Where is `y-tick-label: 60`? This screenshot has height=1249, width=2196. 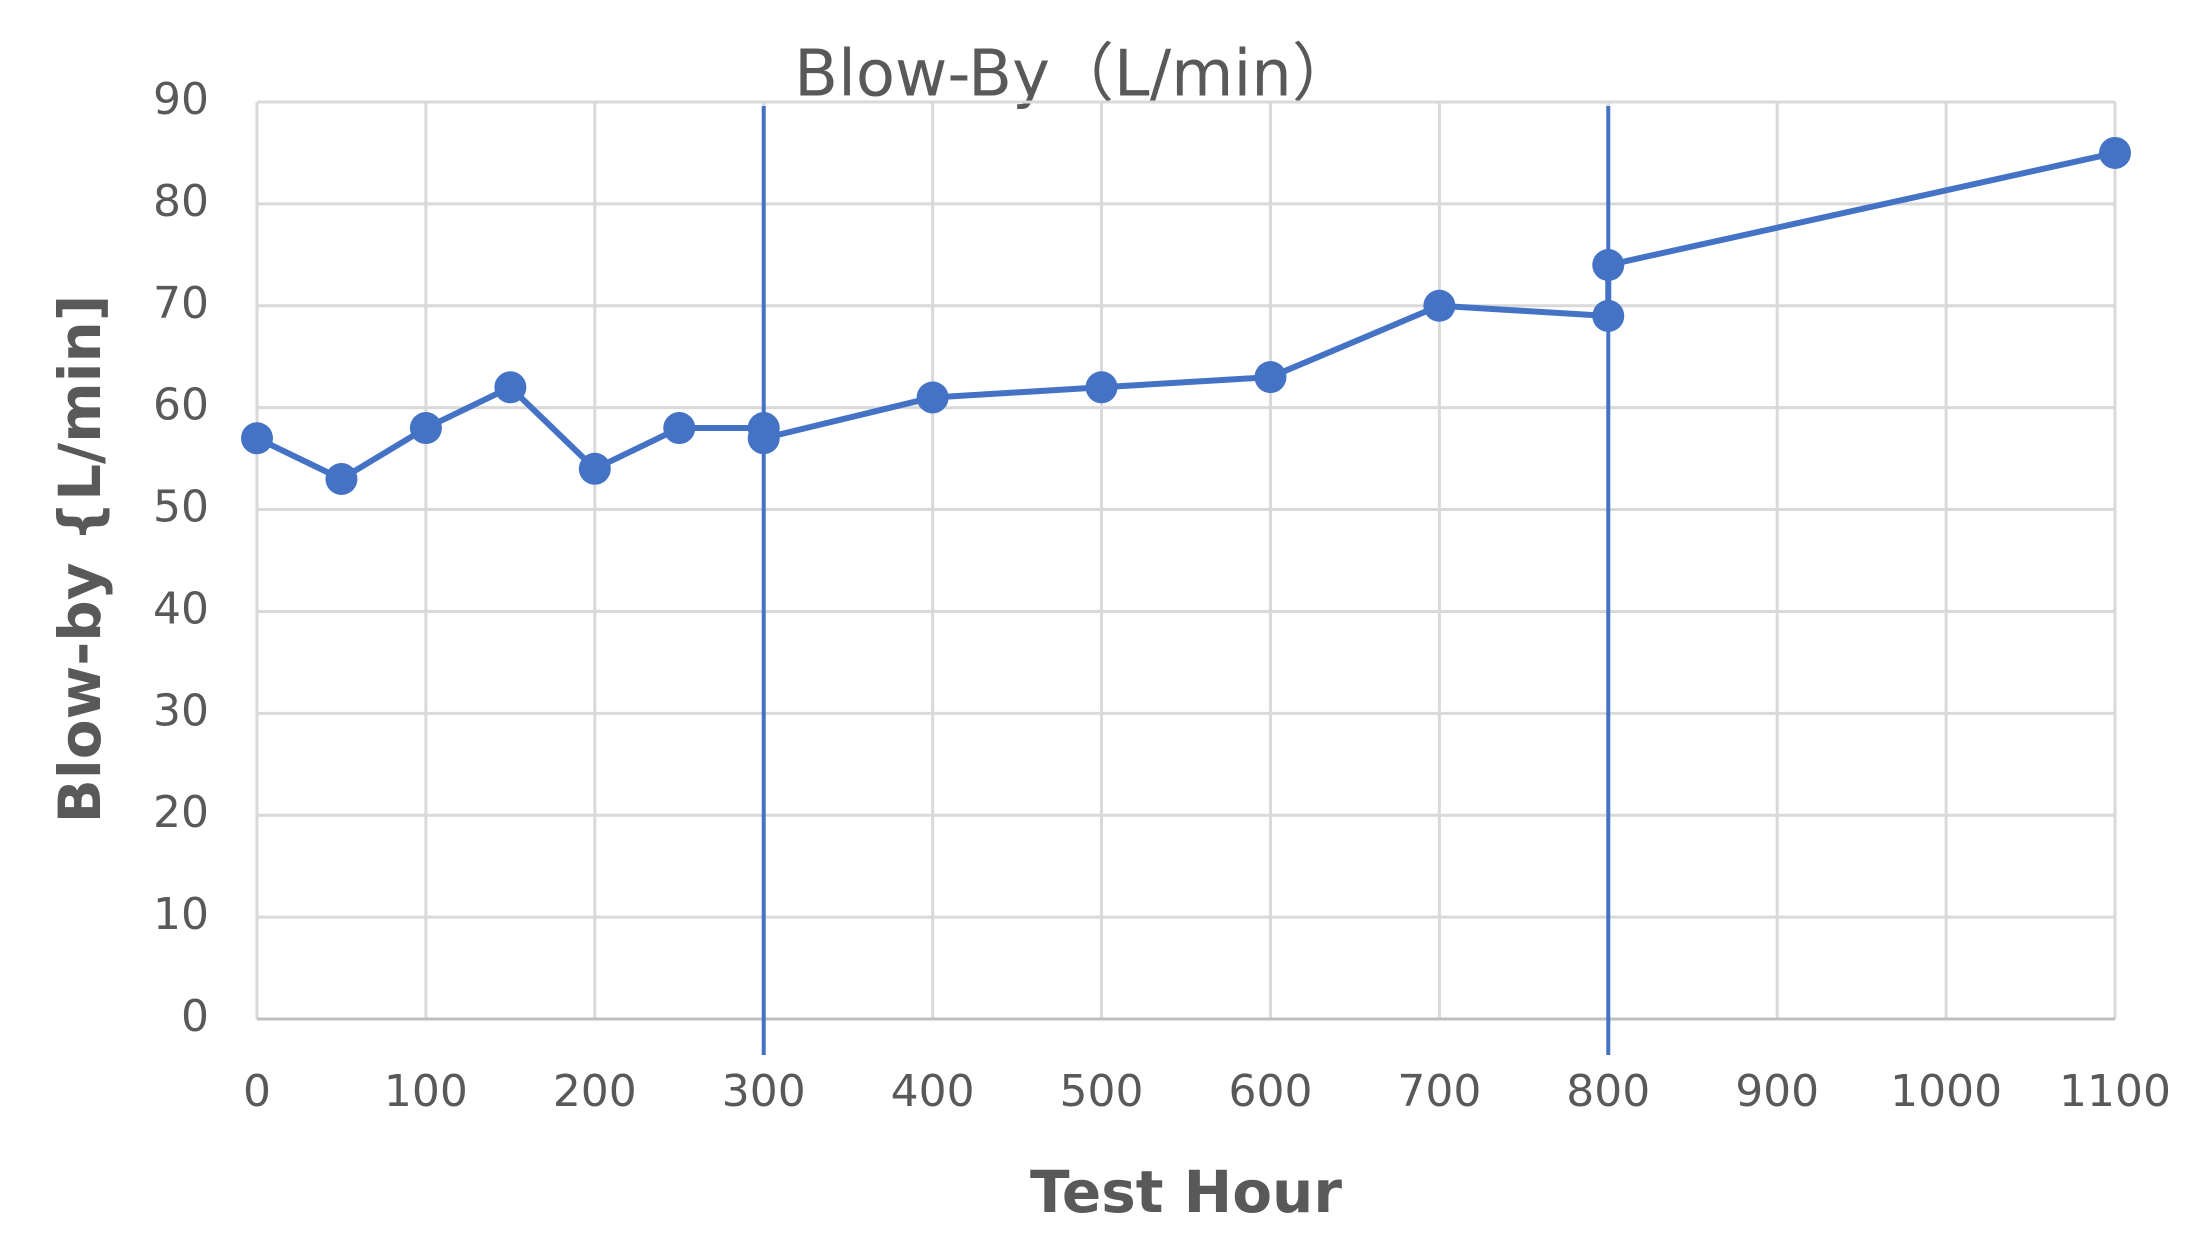
y-tick-label: 60 is located at coordinates (181, 405).